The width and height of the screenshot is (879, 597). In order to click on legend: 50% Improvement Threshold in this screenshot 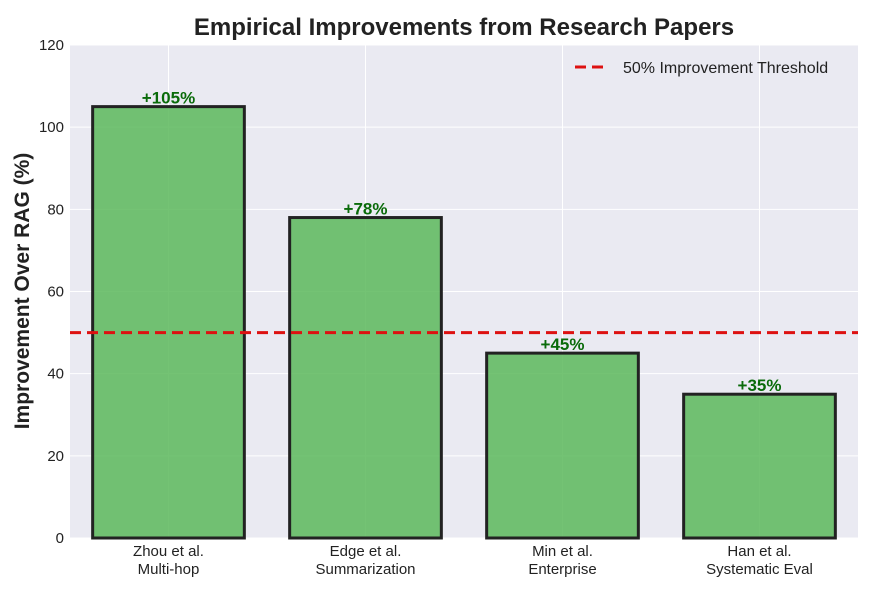, I will do `click(701, 68)`.